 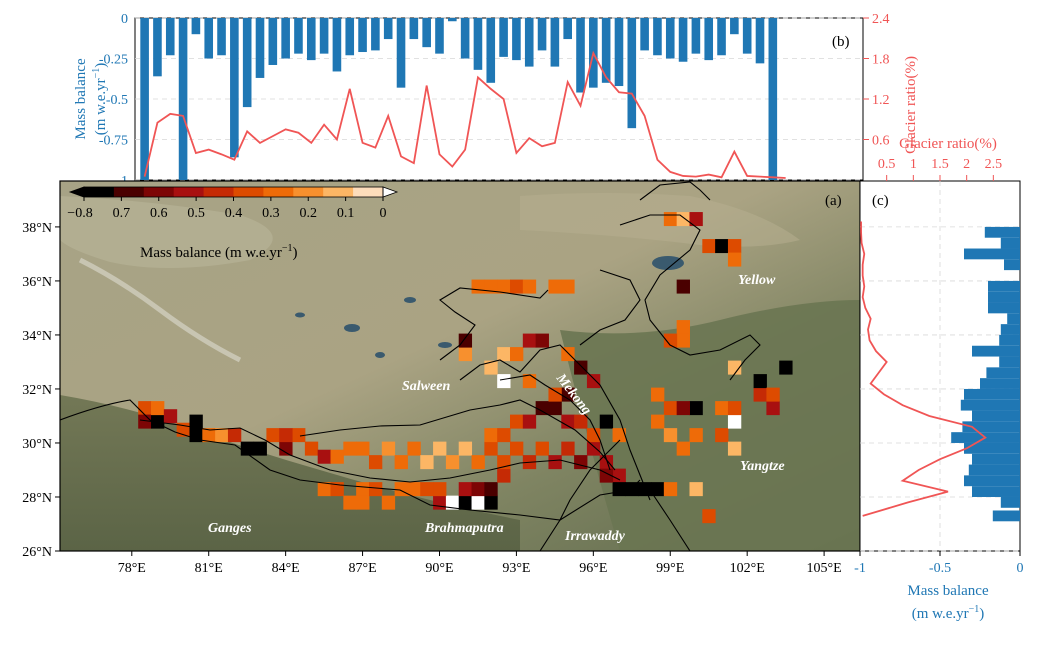 I want to click on colorbar-tick-value-5: 0.3, so click(x=271, y=213).